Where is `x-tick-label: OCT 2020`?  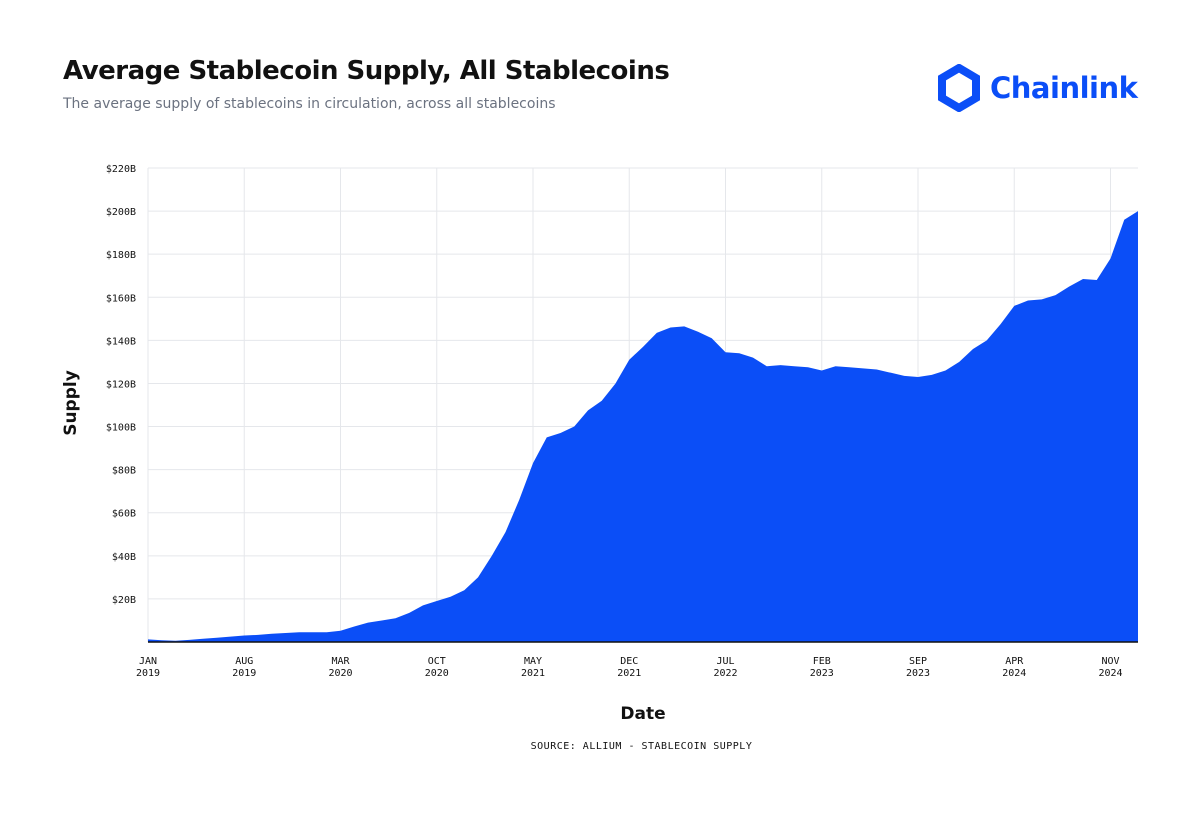 x-tick-label: OCT 2020 is located at coordinates (437, 667).